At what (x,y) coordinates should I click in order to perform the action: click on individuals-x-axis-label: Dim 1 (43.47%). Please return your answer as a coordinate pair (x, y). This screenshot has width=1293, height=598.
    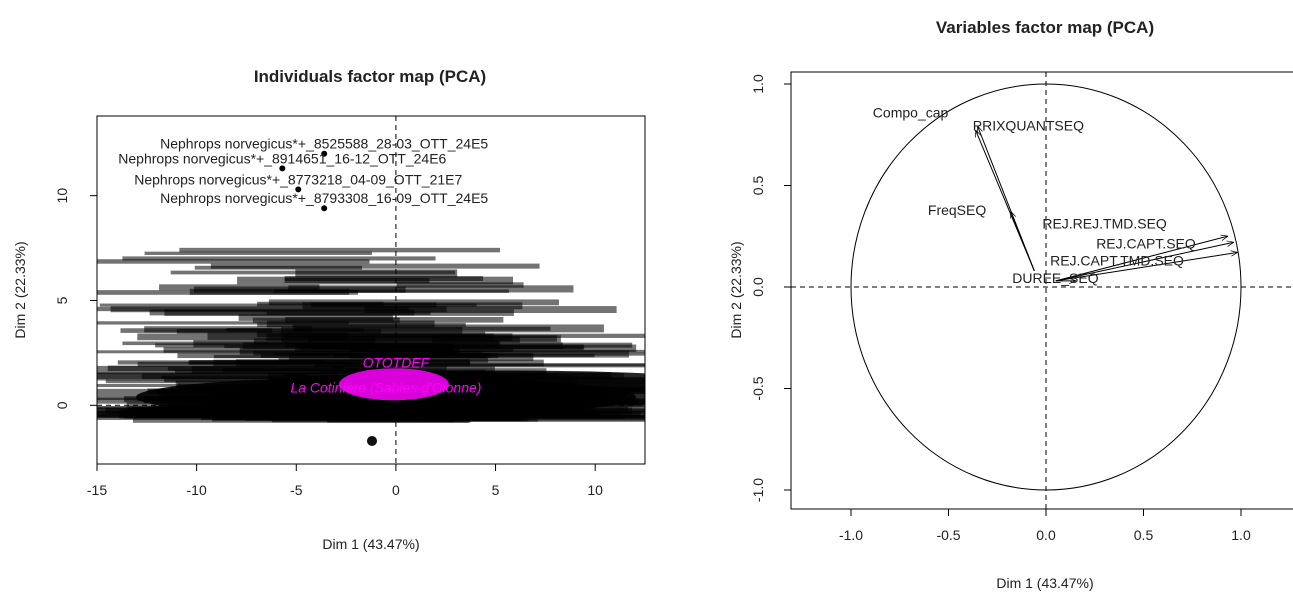
    Looking at the image, I should click on (370, 544).